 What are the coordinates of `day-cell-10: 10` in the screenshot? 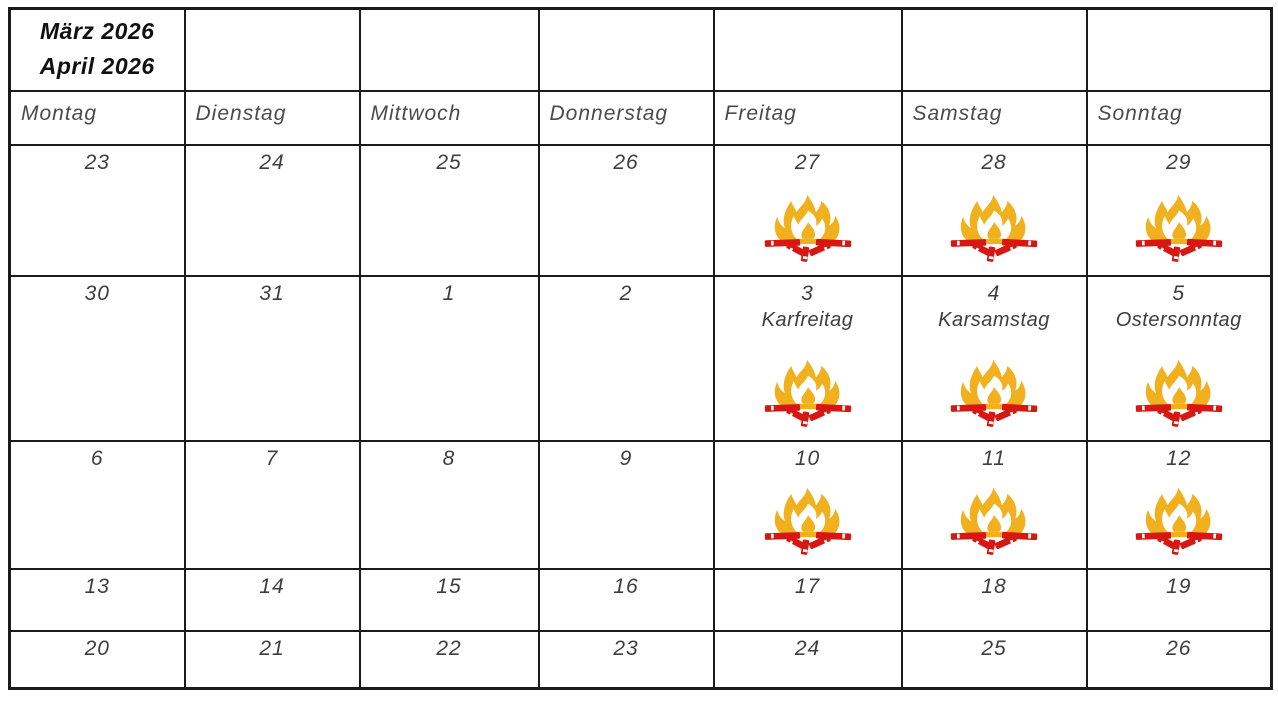 It's located at (807, 504).